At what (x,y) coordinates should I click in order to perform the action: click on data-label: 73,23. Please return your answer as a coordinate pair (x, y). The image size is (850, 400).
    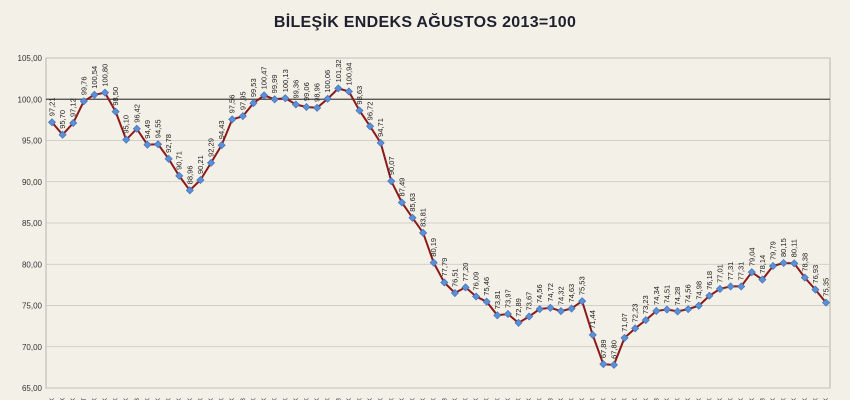
    Looking at the image, I should click on (645, 304).